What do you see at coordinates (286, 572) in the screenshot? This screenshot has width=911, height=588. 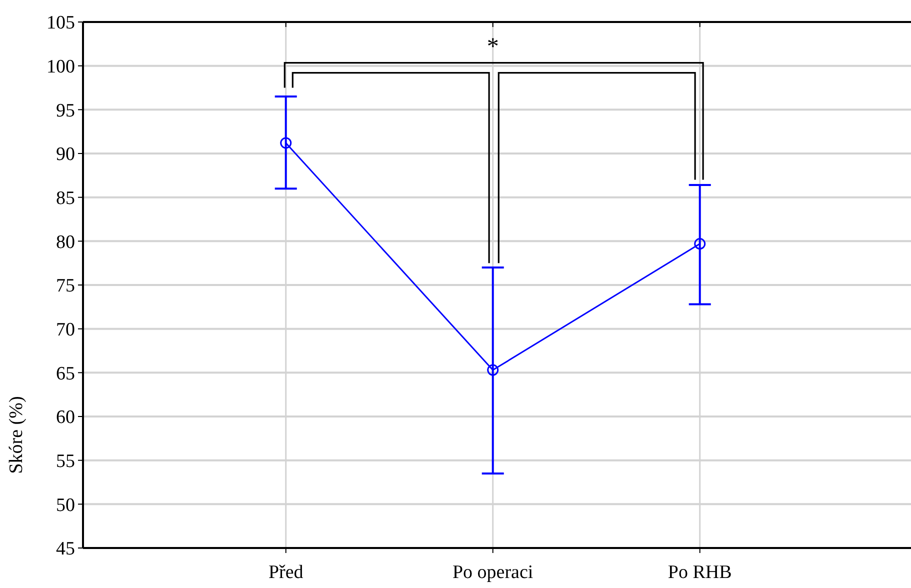 I see `x-tick-label: Před` at bounding box center [286, 572].